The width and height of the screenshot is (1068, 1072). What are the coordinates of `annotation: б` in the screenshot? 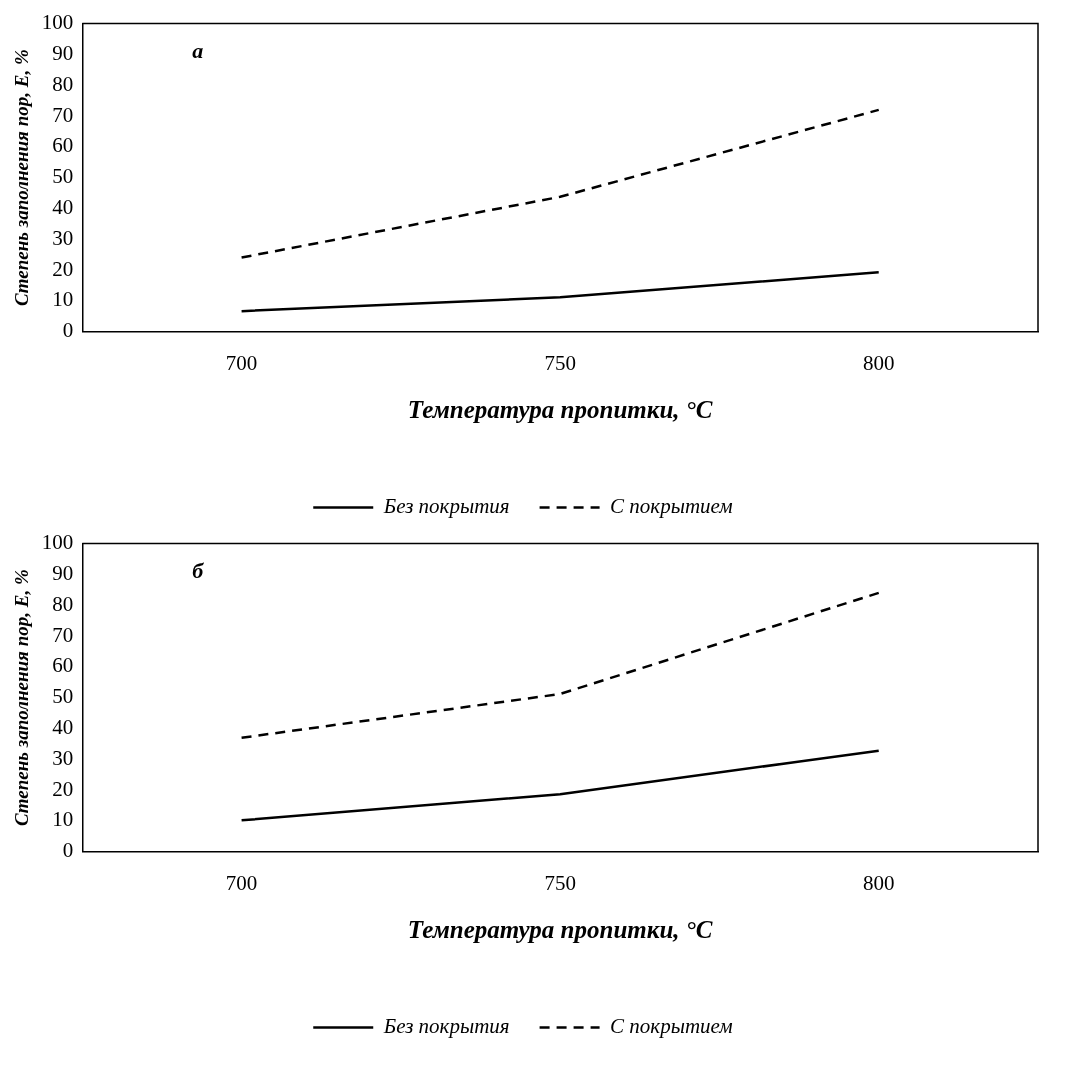 It's located at (198, 571).